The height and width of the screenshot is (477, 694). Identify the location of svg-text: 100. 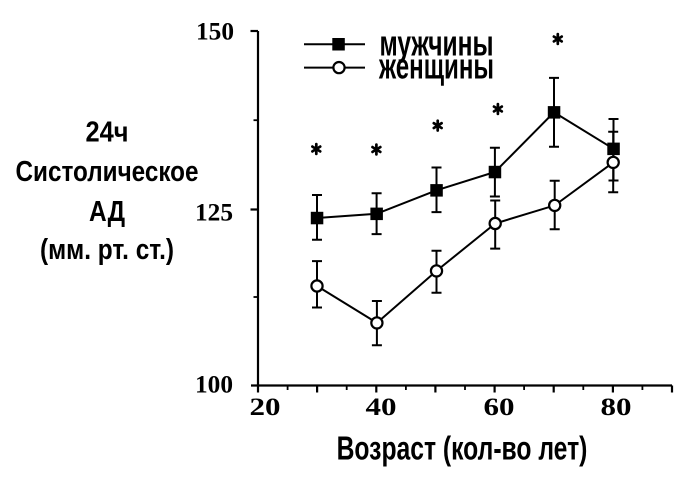
(214, 385).